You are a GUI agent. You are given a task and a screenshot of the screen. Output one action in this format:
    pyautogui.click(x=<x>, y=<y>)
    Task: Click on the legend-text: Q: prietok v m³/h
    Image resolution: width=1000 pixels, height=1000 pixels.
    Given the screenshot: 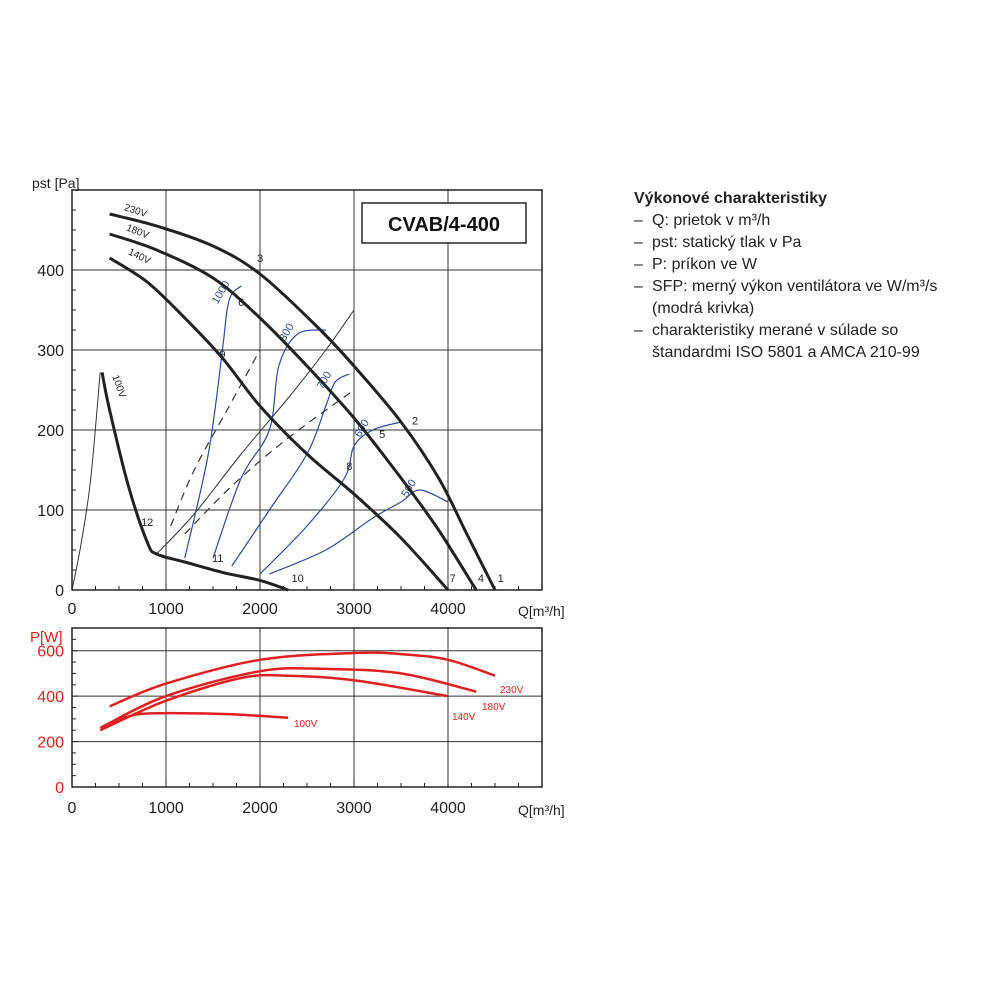 What is the action you would take?
    pyautogui.click(x=711, y=220)
    